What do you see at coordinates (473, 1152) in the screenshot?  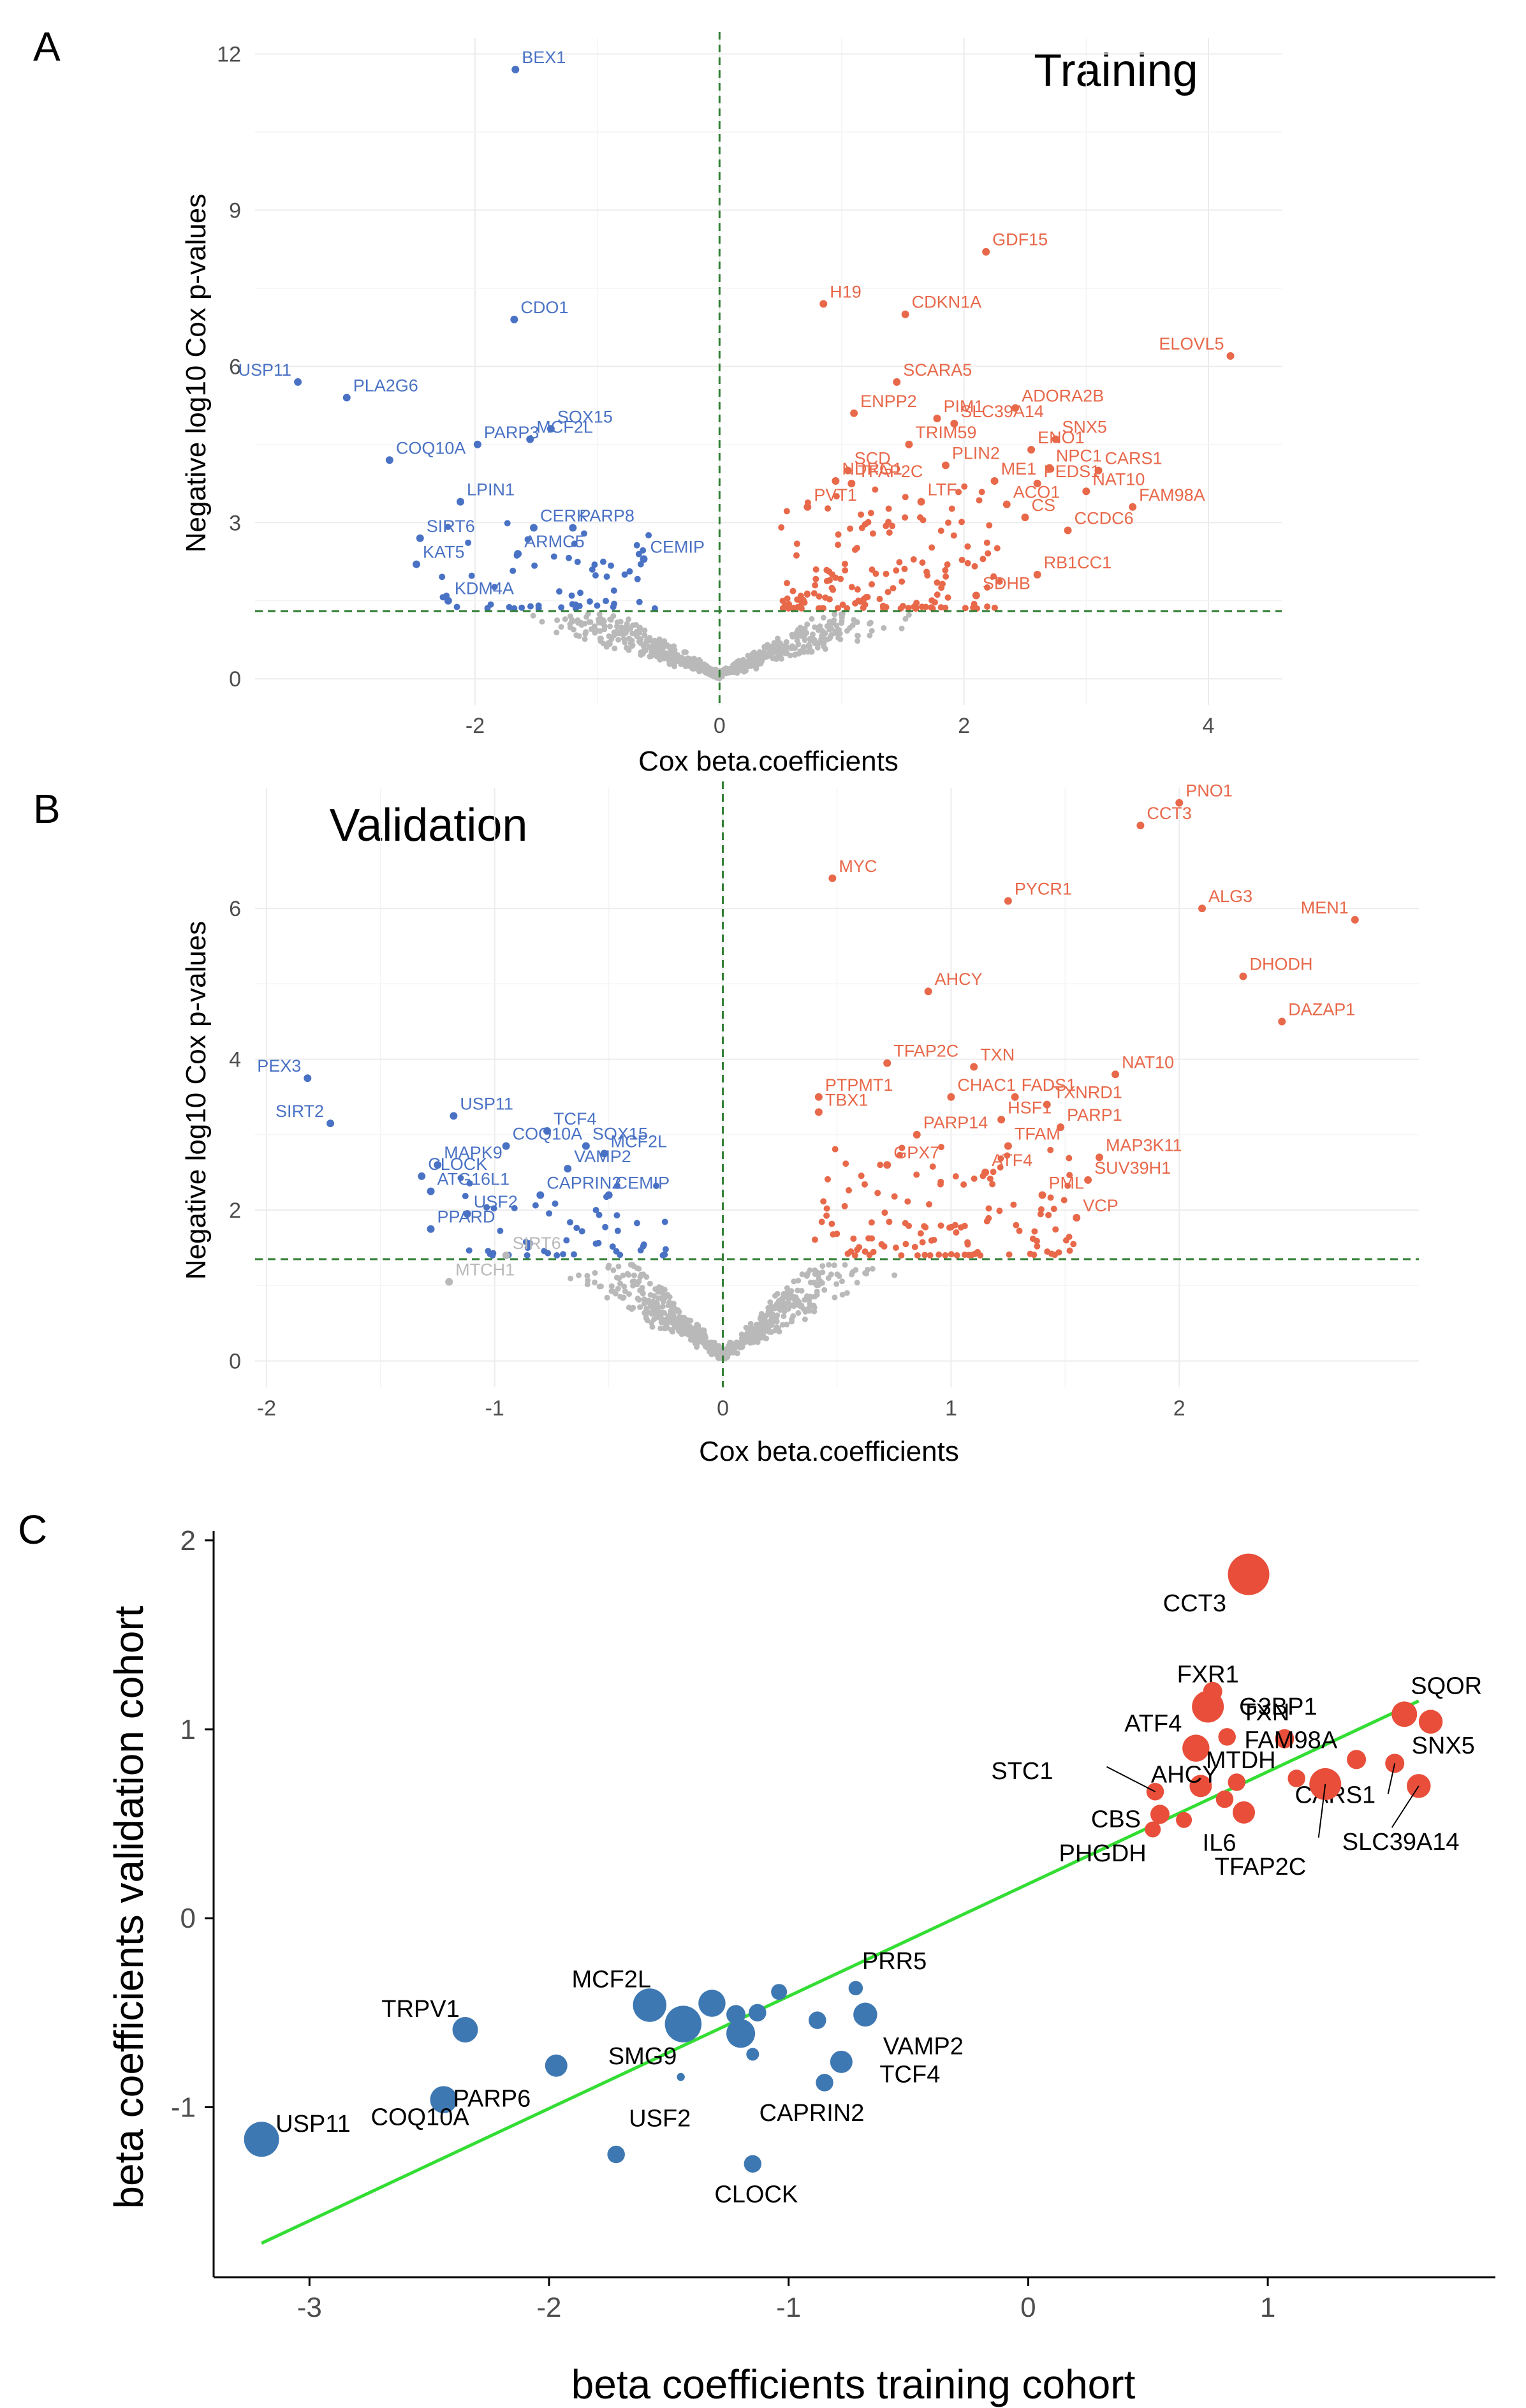 I see `b-point-label-MAPK9: MAPK9` at bounding box center [473, 1152].